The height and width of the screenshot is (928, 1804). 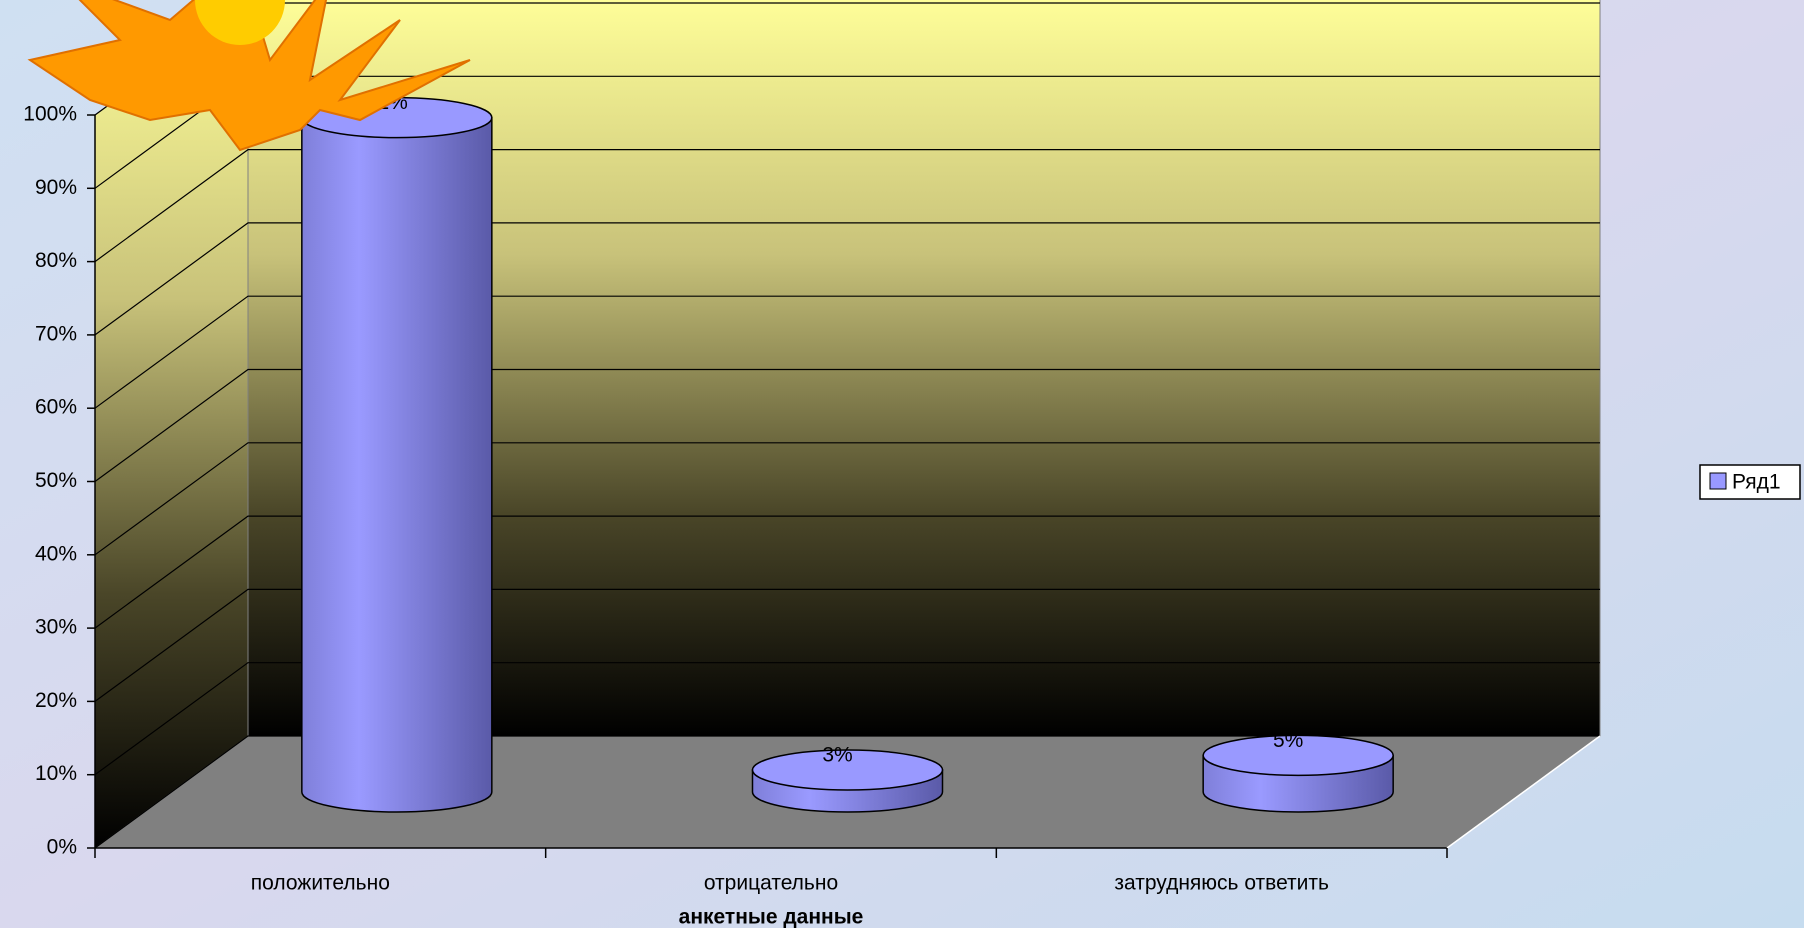 What do you see at coordinates (50, 114) in the screenshot?
I see `y-tick-label: 100%` at bounding box center [50, 114].